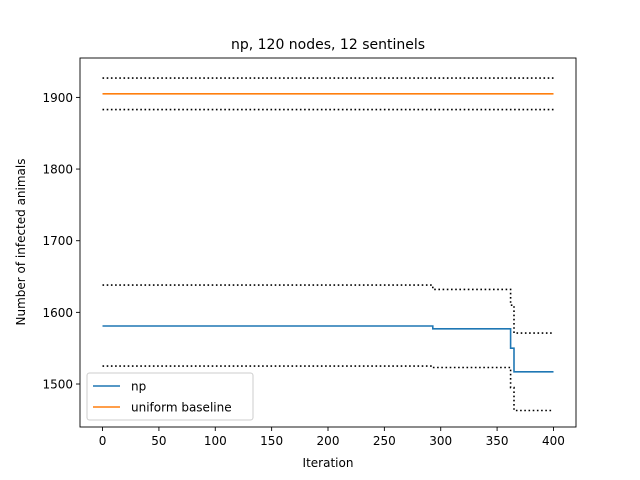 The height and width of the screenshot is (480, 640). I want to click on x-tick-label: 400, so click(553, 441).